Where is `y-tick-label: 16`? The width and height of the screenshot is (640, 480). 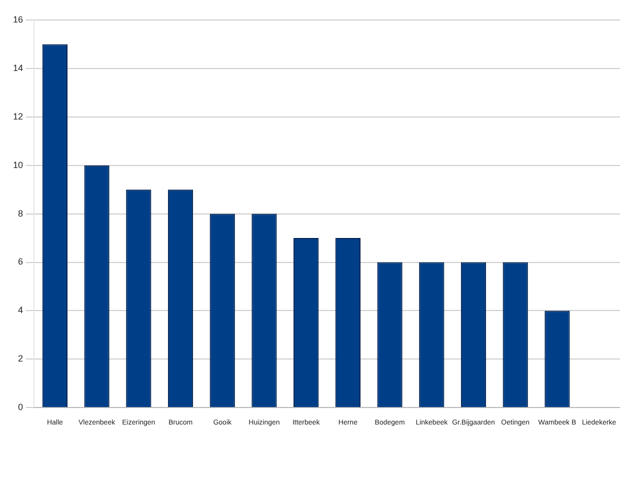
y-tick-label: 16 is located at coordinates (18, 19).